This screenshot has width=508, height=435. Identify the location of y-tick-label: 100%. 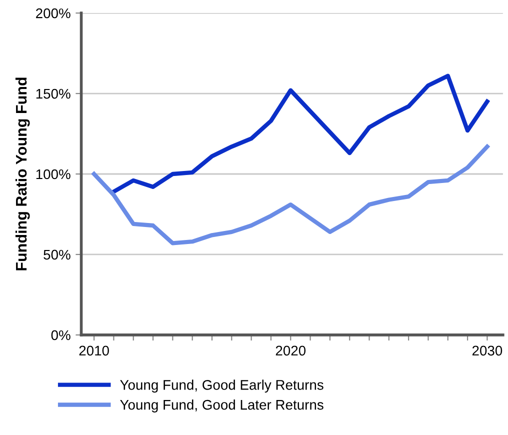
(53, 174).